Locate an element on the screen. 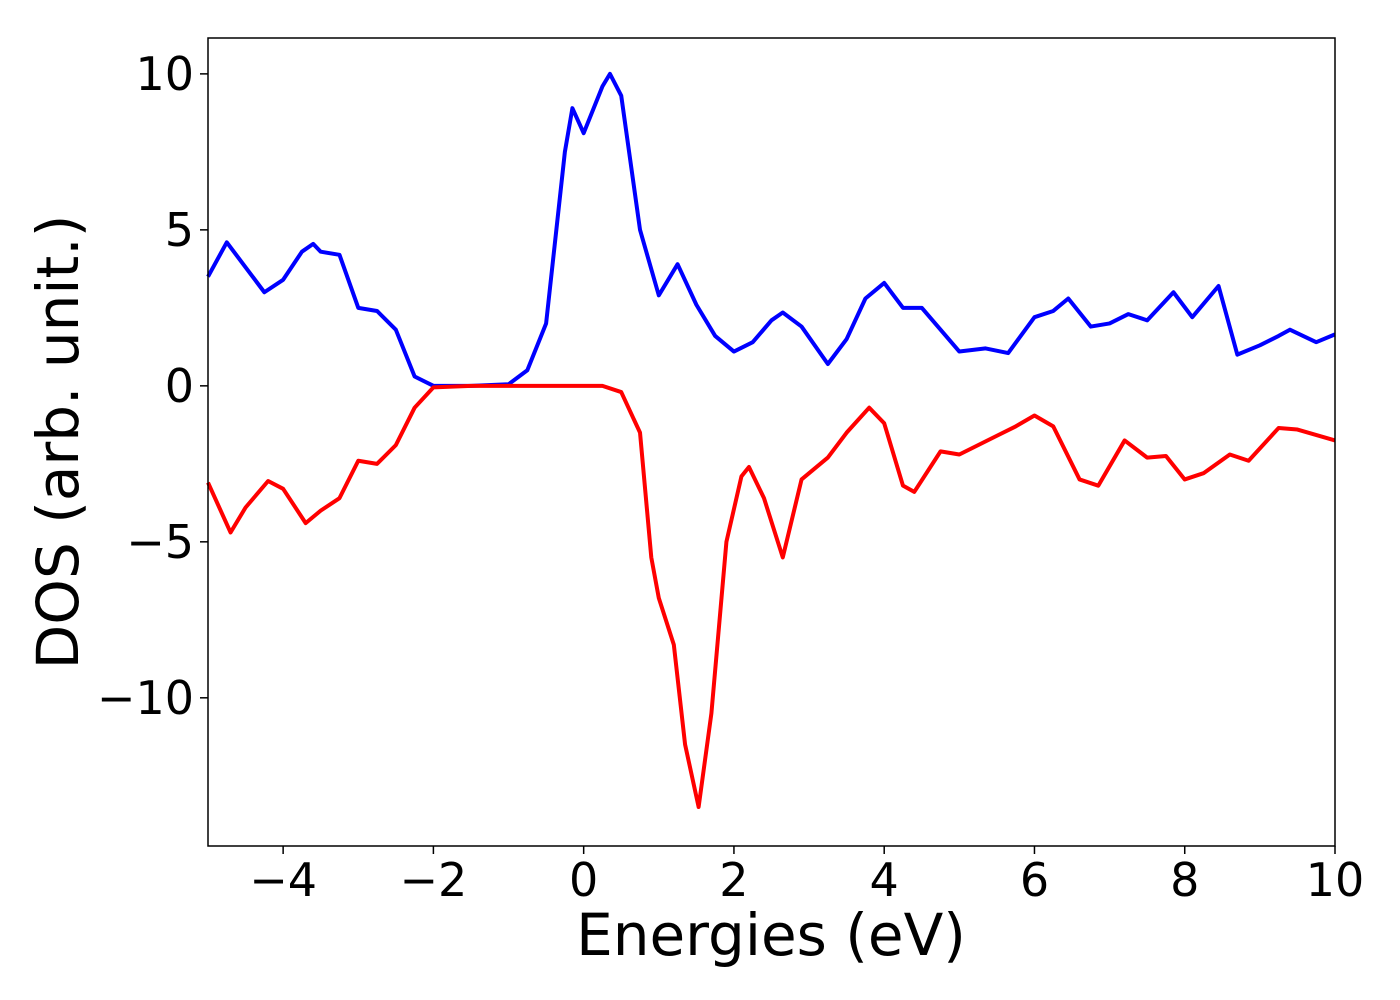 The image size is (1400, 1000). x-tick-label: 2 is located at coordinates (733, 880).